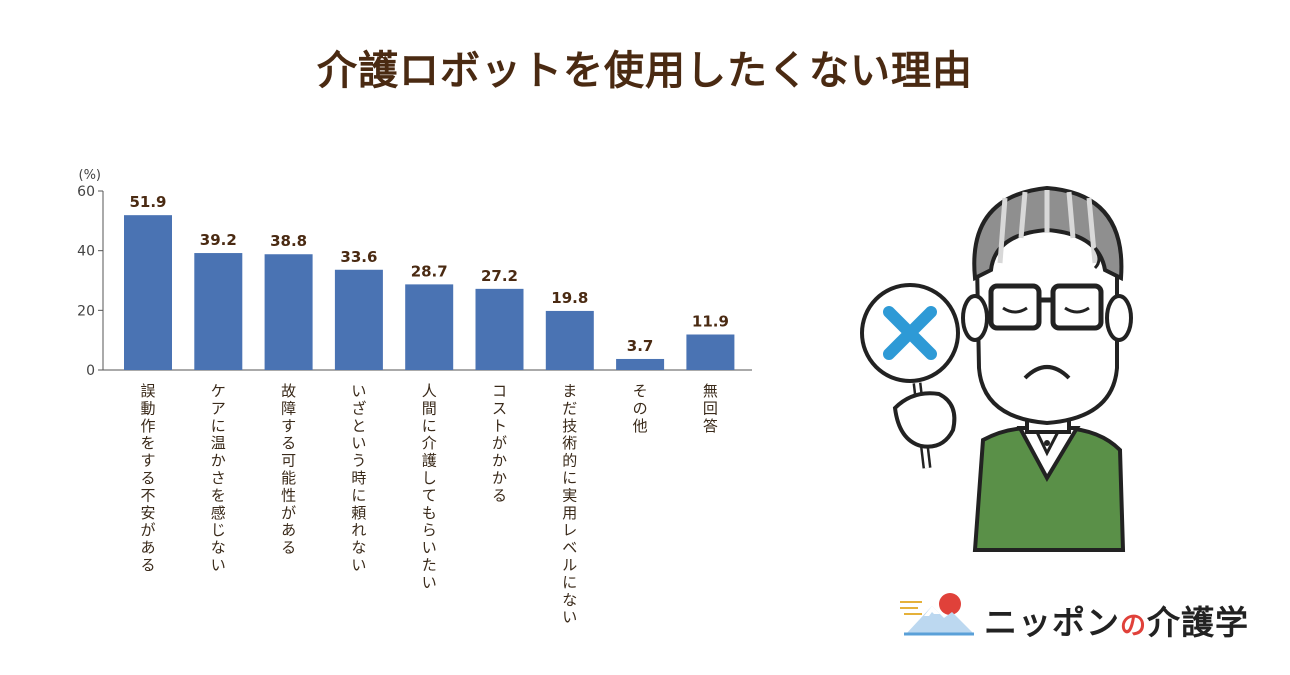 The image size is (1290, 675). What do you see at coordinates (429, 478) in the screenshot?
I see `svg-text: し` at bounding box center [429, 478].